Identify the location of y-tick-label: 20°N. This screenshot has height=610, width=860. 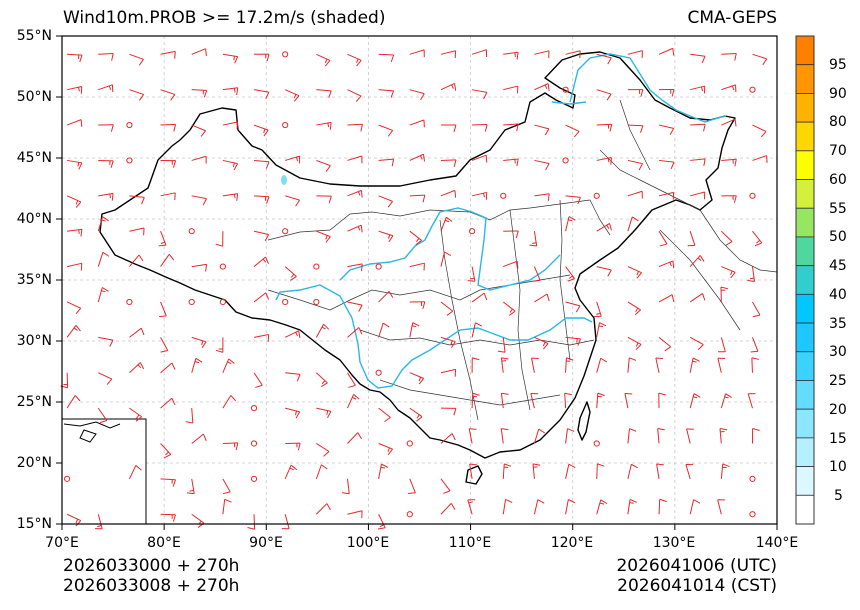
(34, 463).